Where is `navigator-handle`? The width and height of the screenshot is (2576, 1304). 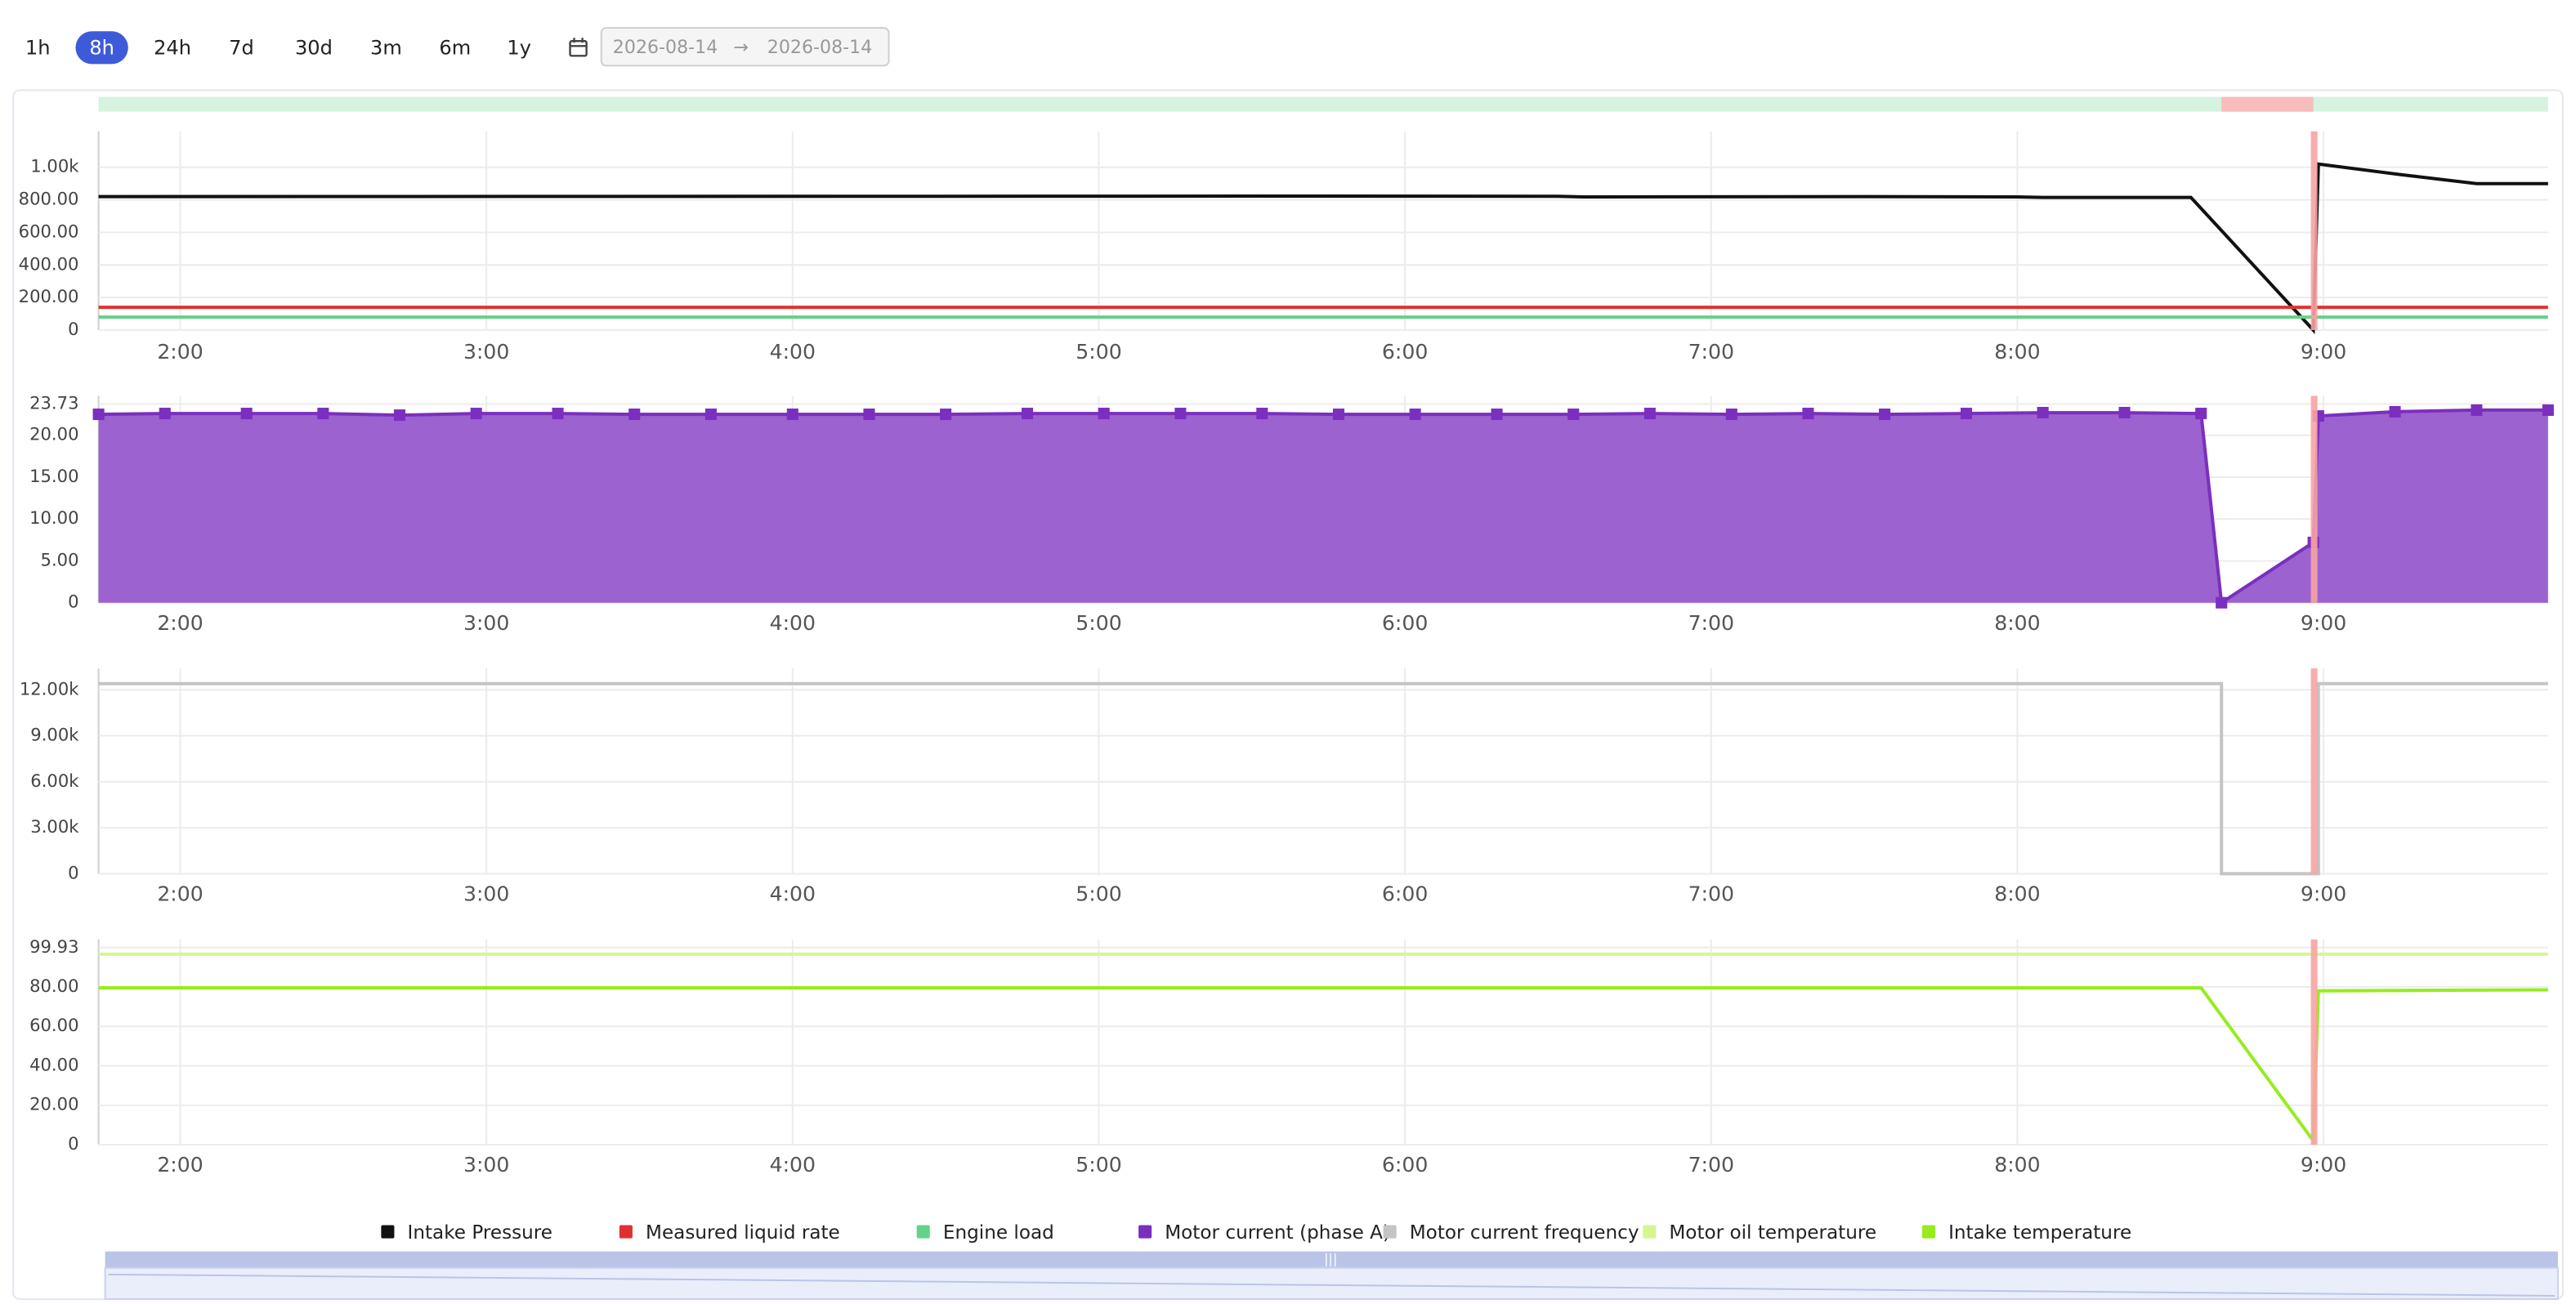
navigator-handle is located at coordinates (1331, 1259).